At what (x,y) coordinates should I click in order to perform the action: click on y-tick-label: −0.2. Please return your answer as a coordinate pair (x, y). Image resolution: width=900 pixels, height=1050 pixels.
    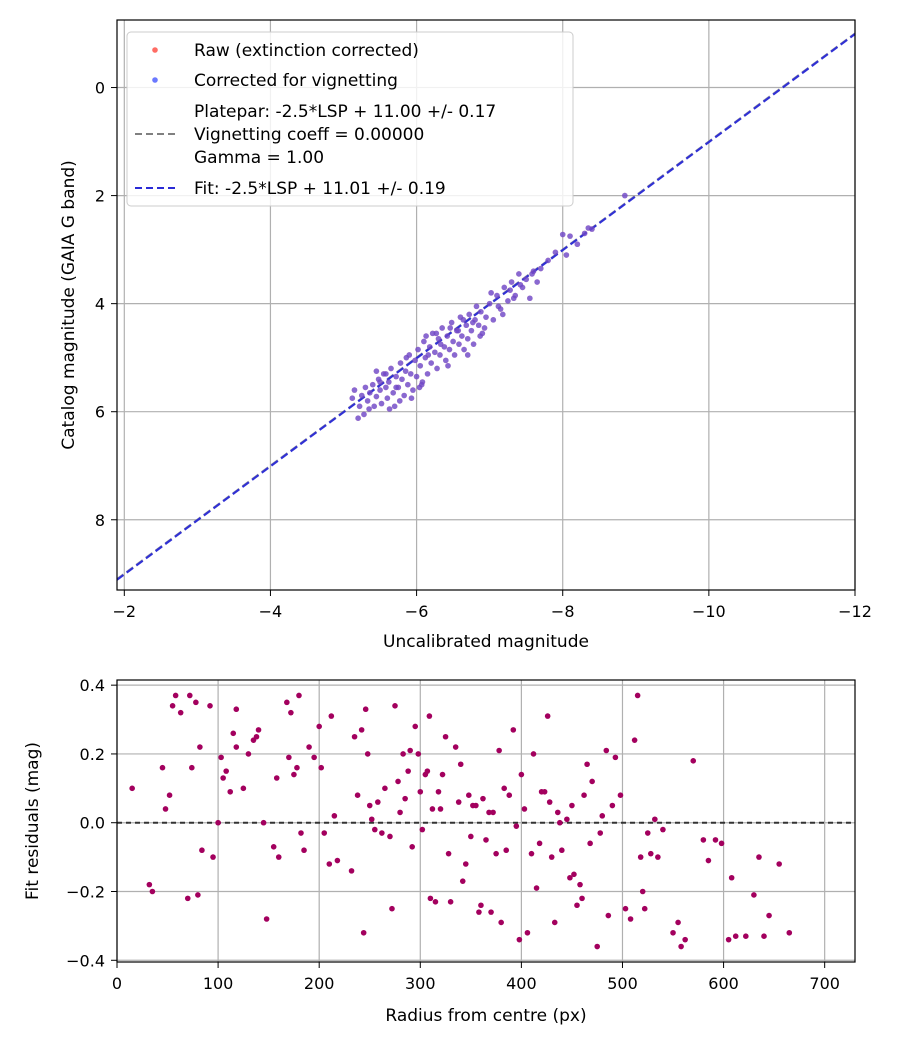
    Looking at the image, I should click on (85, 892).